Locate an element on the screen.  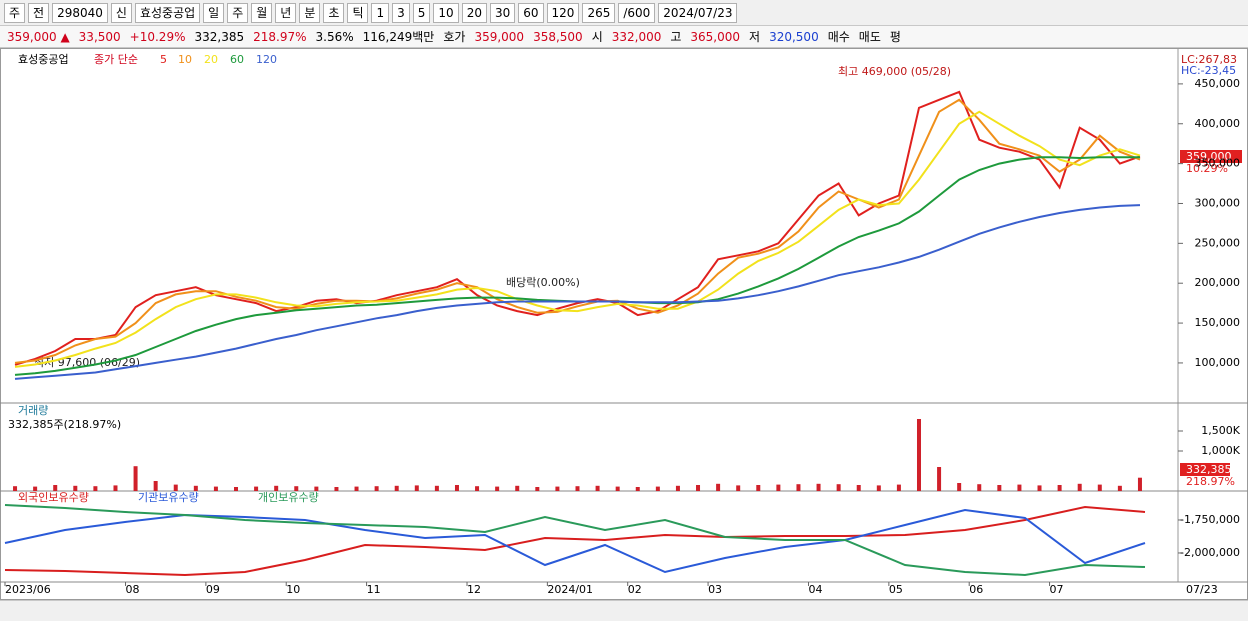
legend-item: 60 is located at coordinates (237, 59).